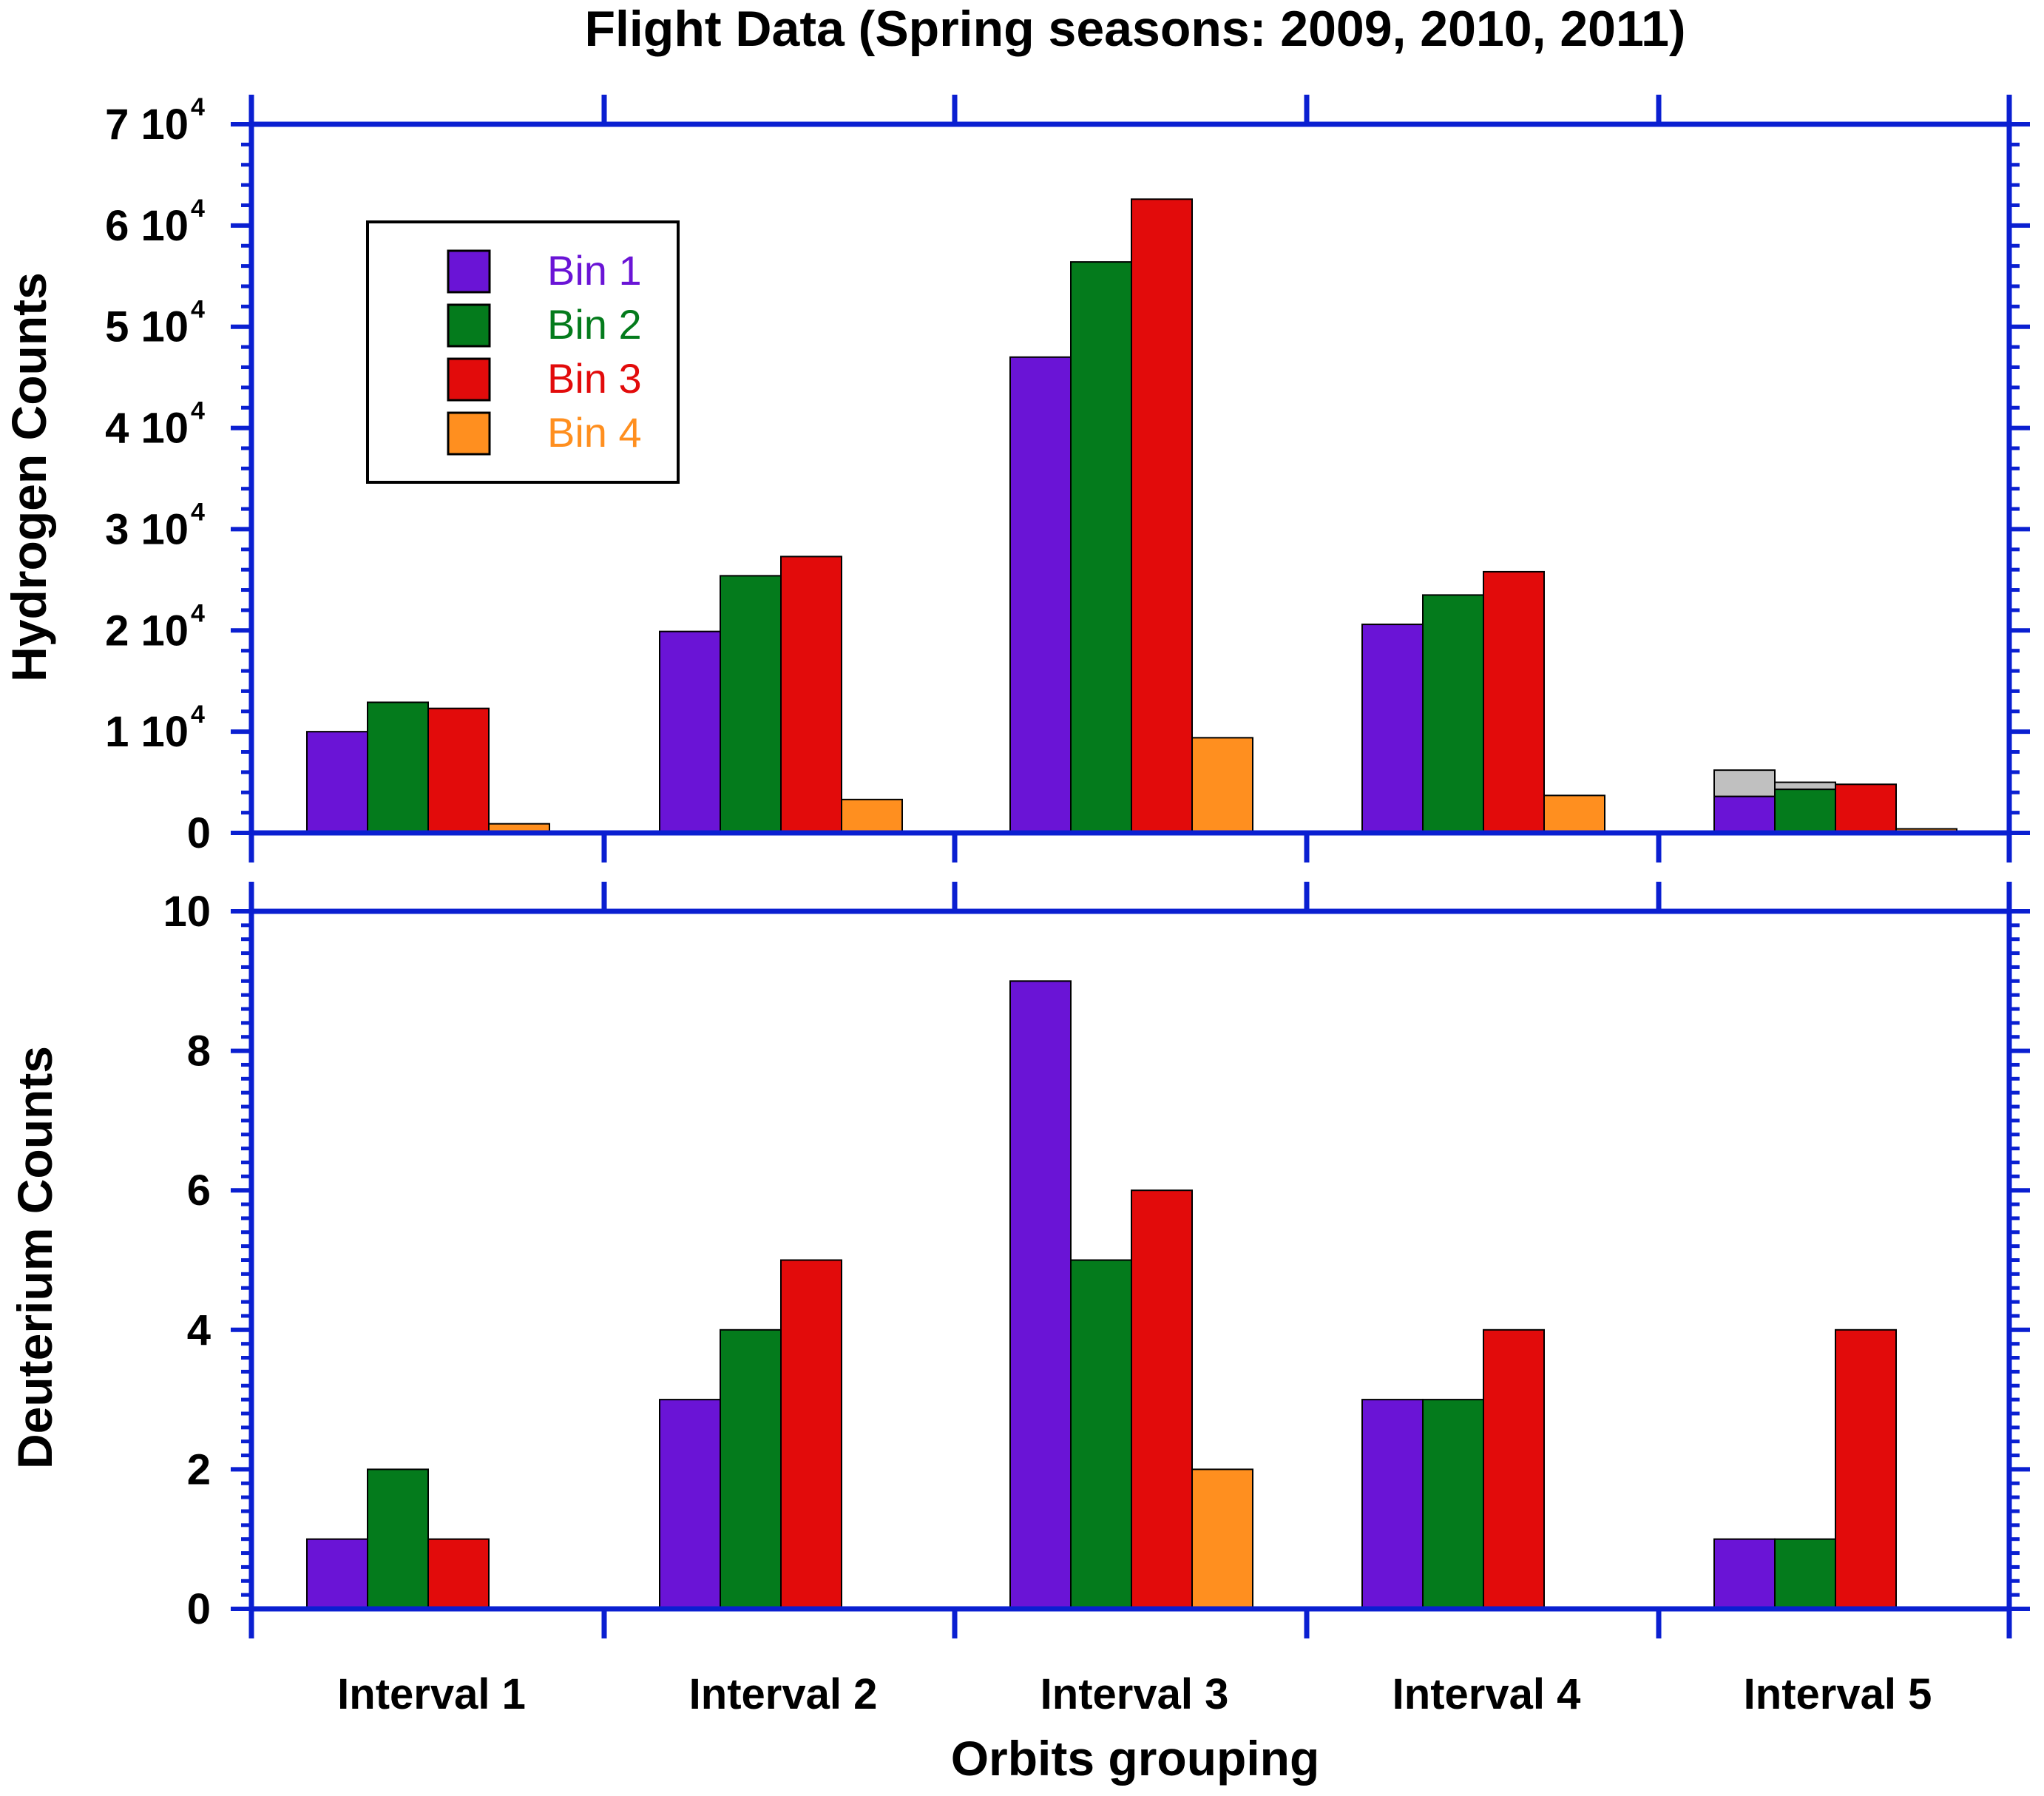  What do you see at coordinates (147, 125) in the screenshot?
I see `hydrogen-ytick-label: 7 10` at bounding box center [147, 125].